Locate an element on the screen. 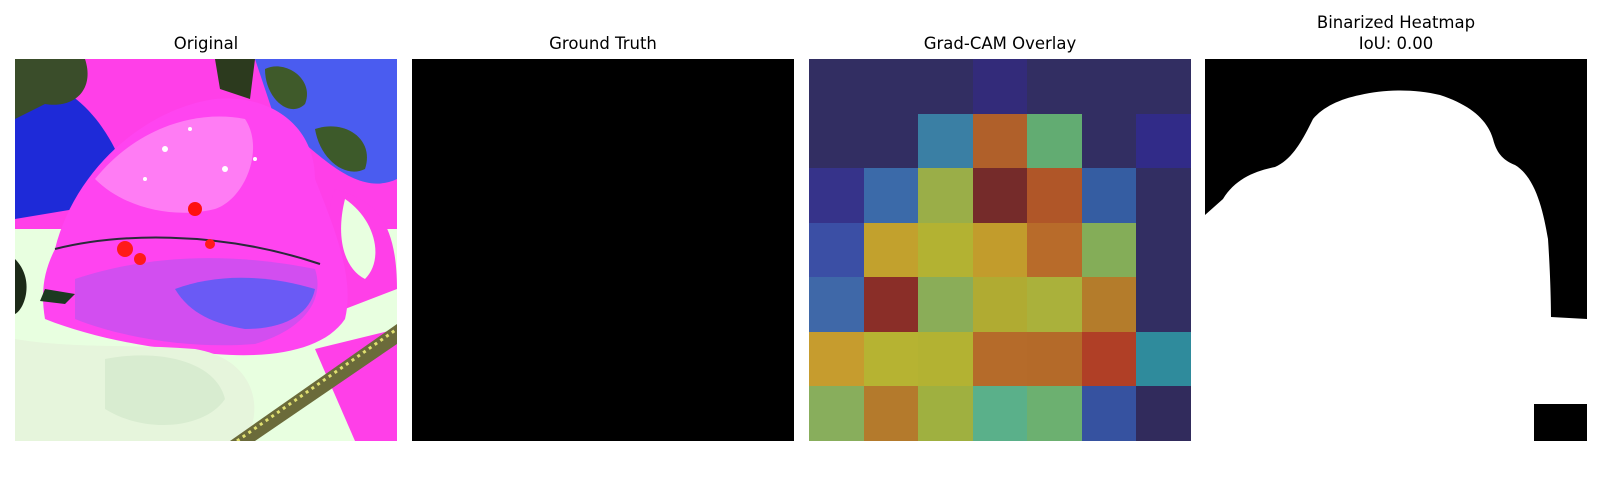 This screenshot has width=1600, height=500. original-title: Original is located at coordinates (206, 43).